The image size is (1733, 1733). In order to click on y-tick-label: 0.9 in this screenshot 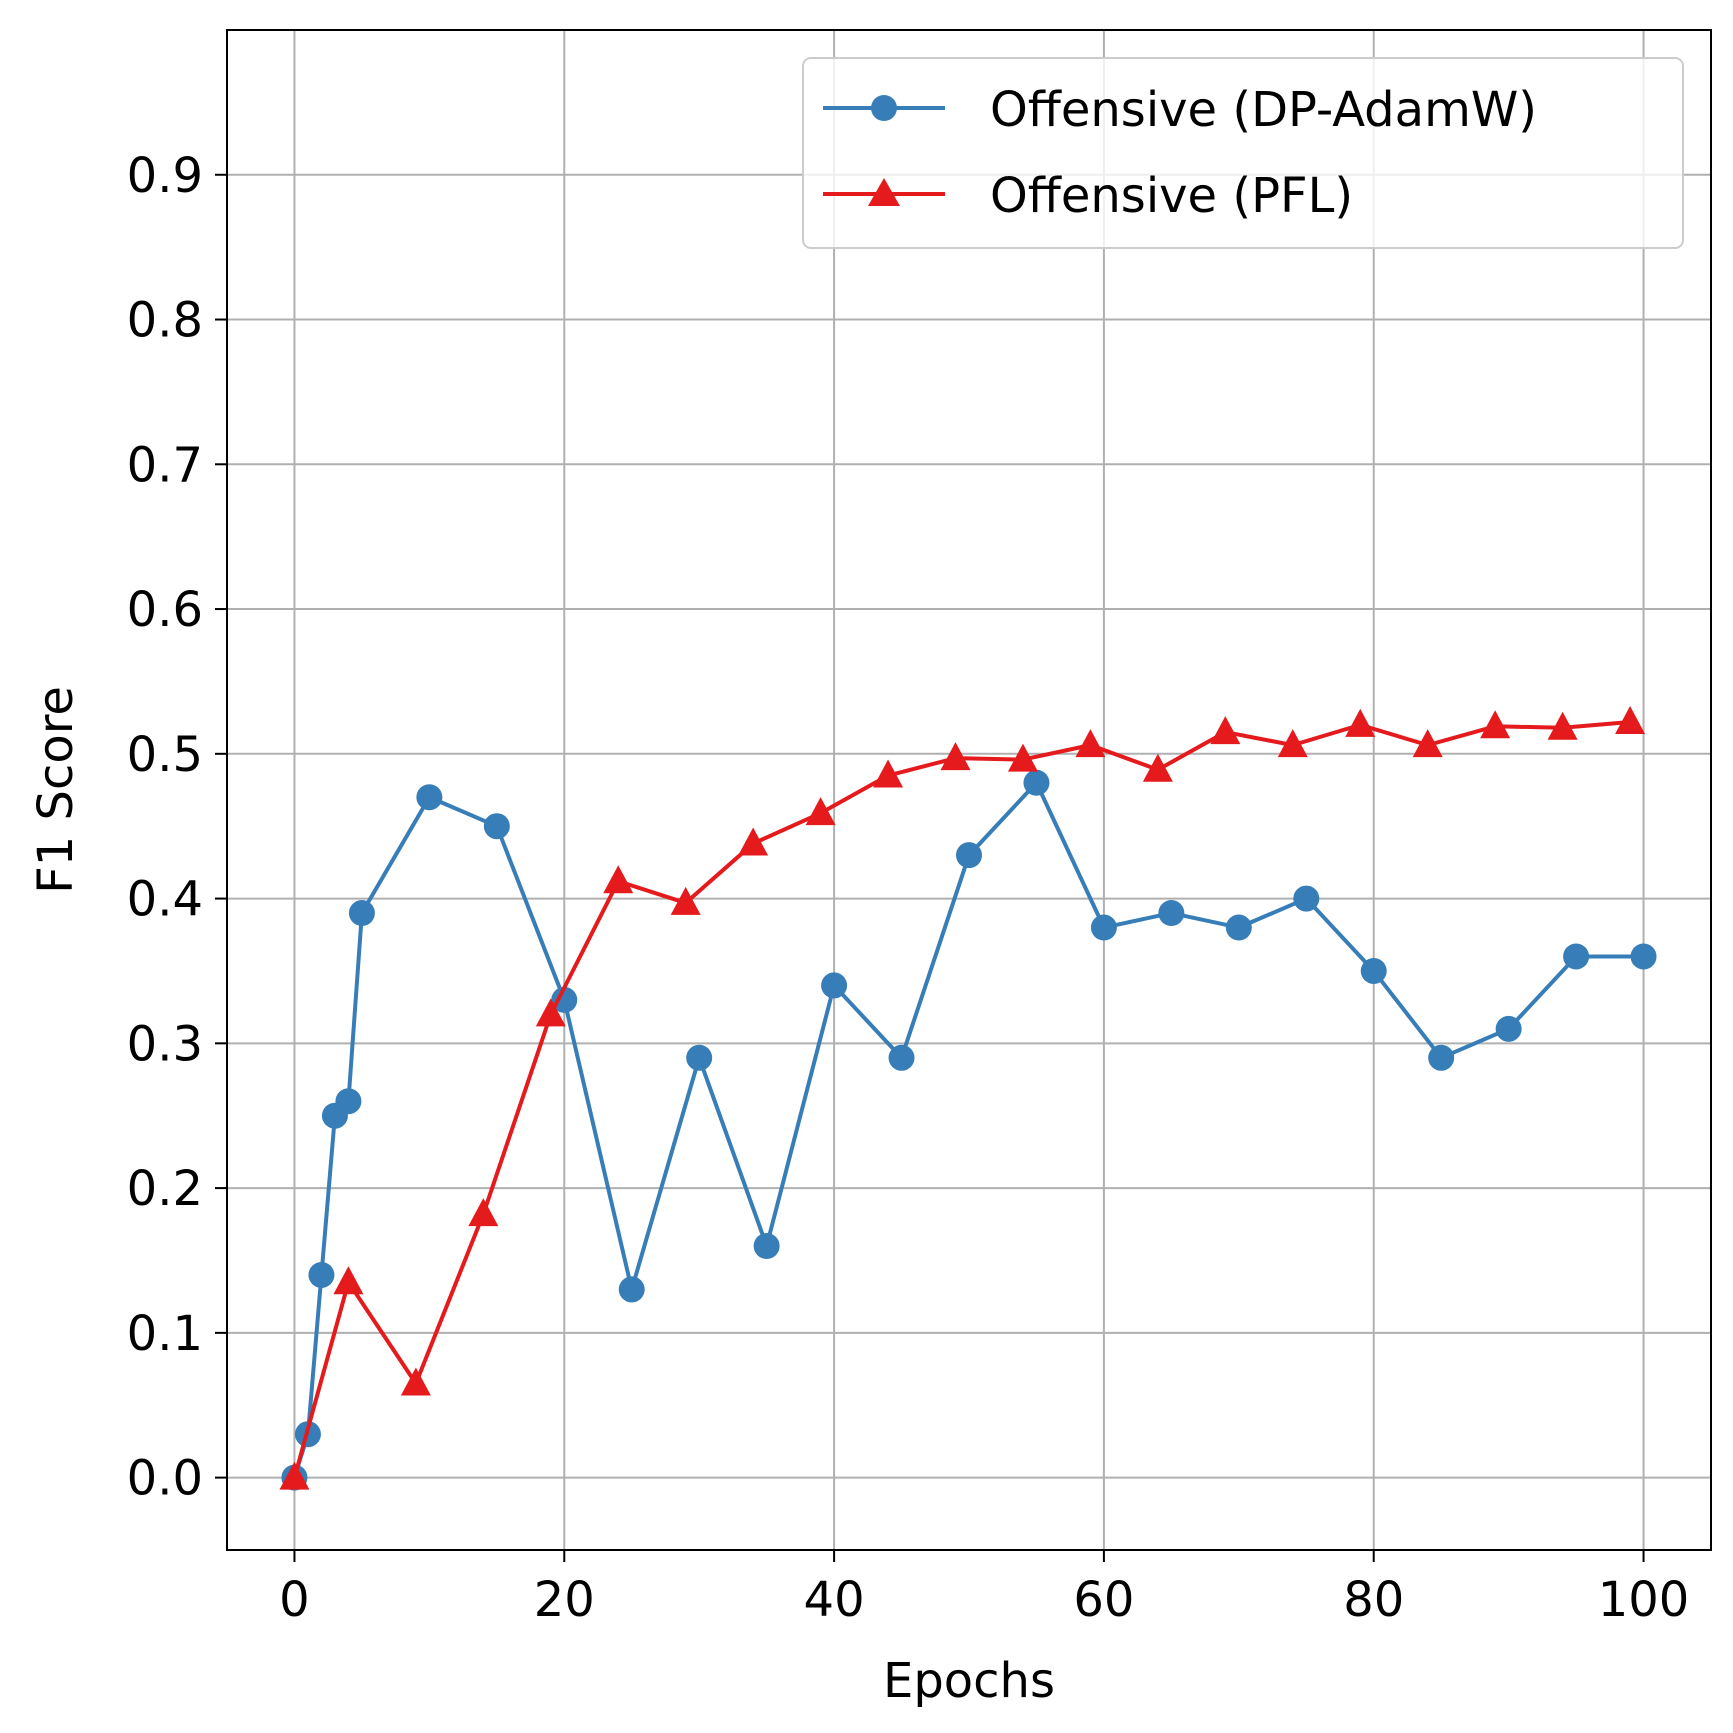, I will do `click(165, 176)`.